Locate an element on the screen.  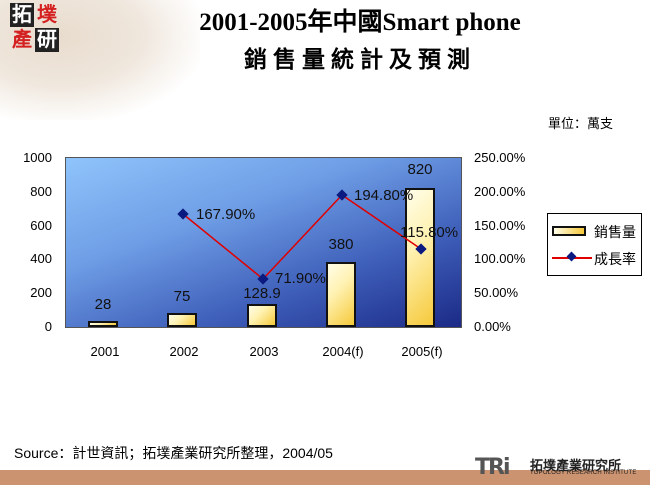
chart-title-line2: 銷售量統計及預測 is located at coordinates (360, 59).